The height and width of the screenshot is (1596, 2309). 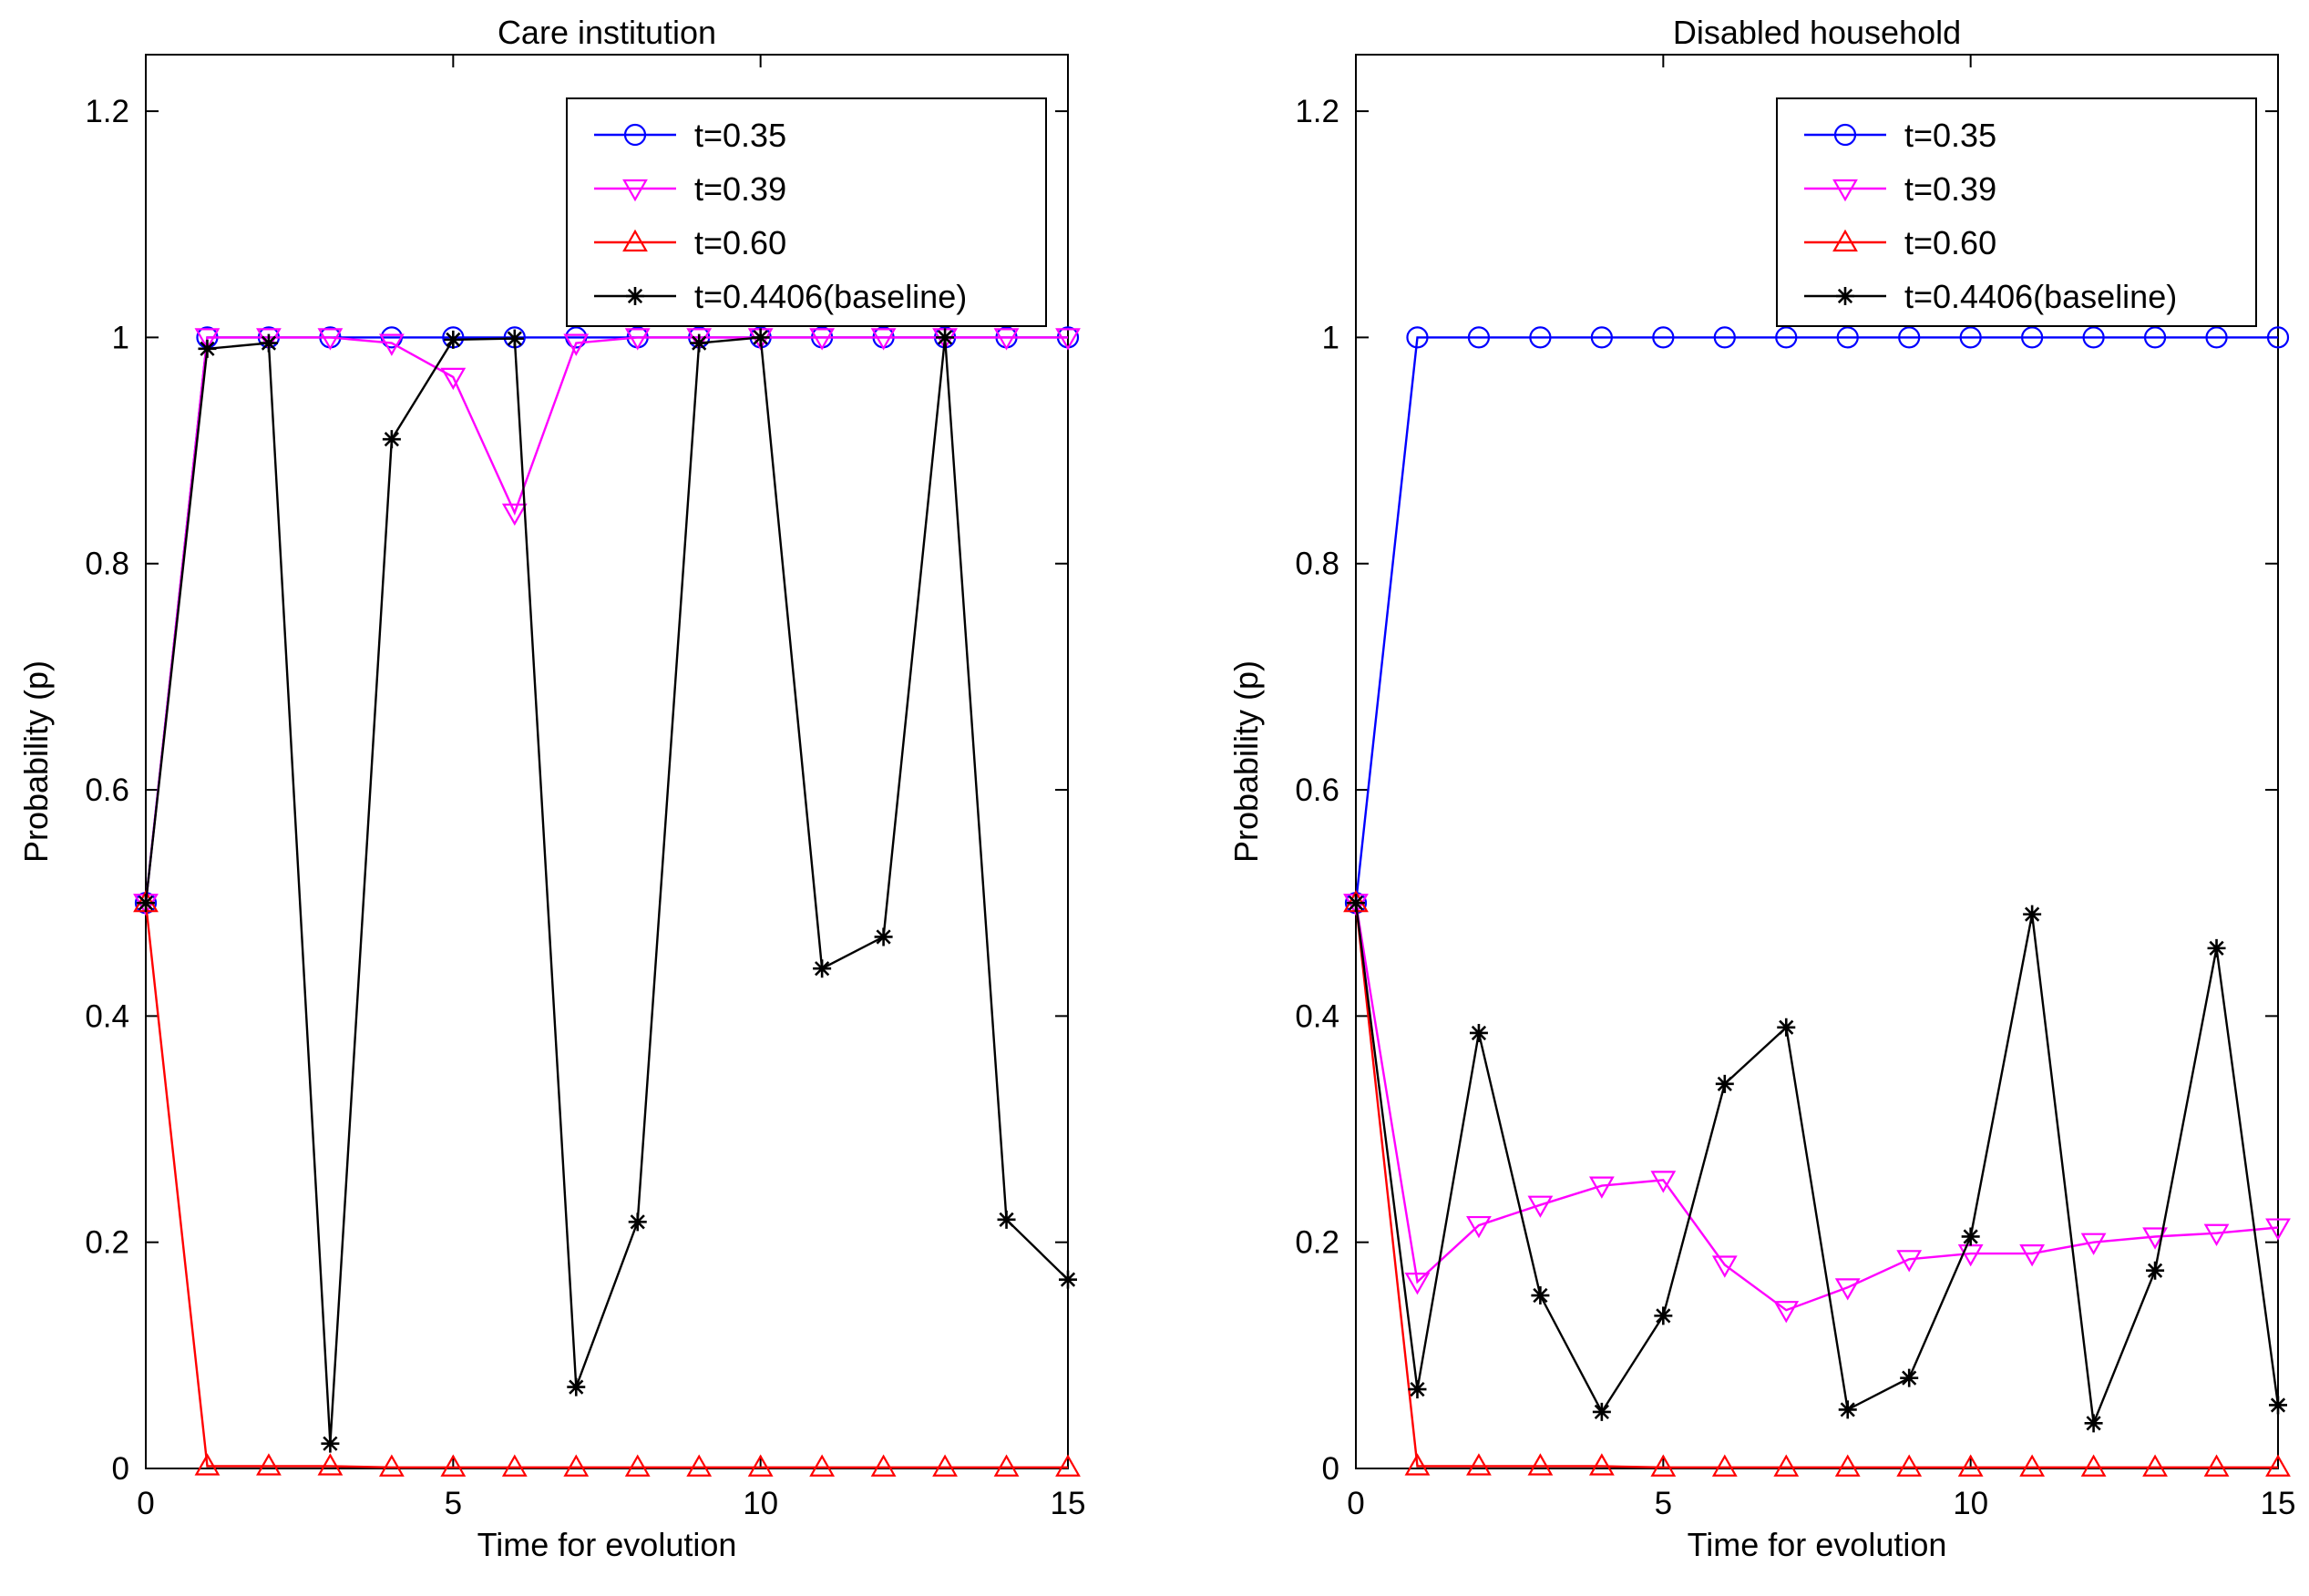 What do you see at coordinates (1317, 1243) in the screenshot?
I see `y-tick-label: 0.2` at bounding box center [1317, 1243].